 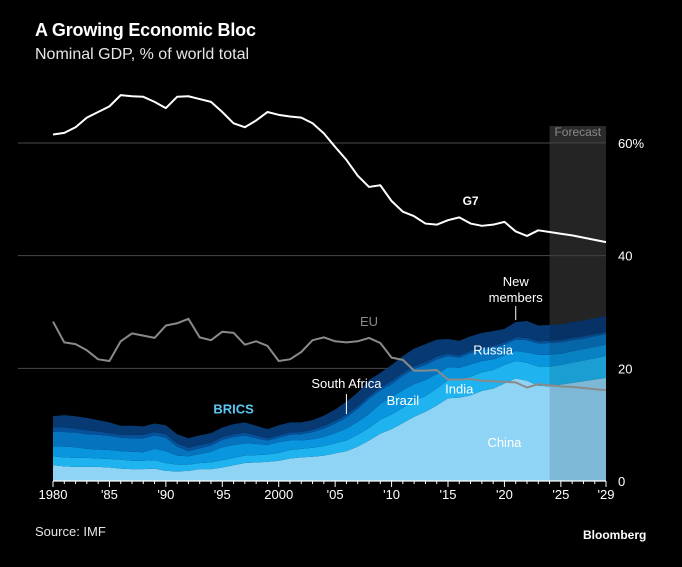 What do you see at coordinates (615, 535) in the screenshot?
I see `bloomberg-logo: Bloomberg` at bounding box center [615, 535].